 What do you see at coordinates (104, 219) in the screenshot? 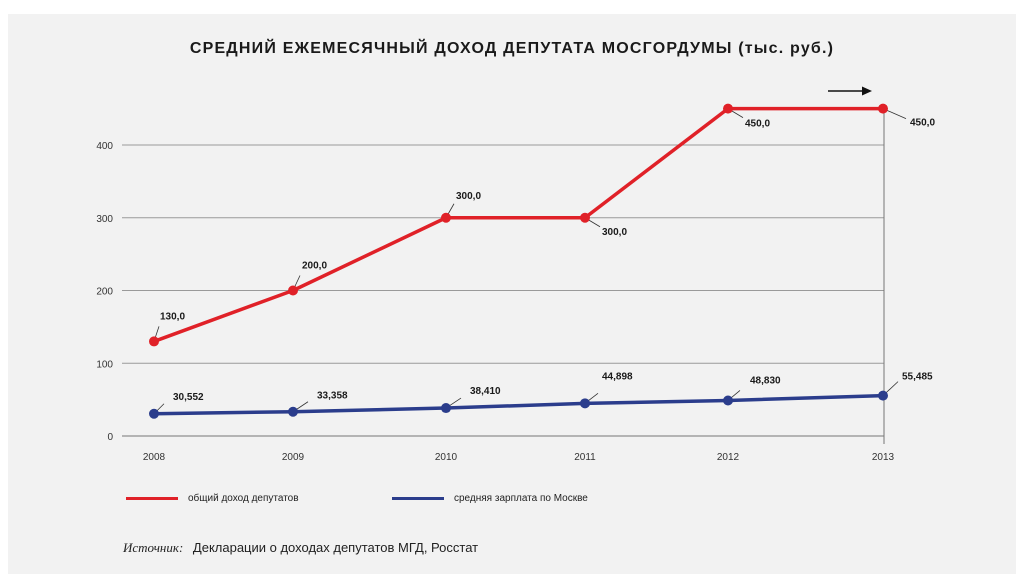
I see `y-tick-label: 300` at bounding box center [104, 219].